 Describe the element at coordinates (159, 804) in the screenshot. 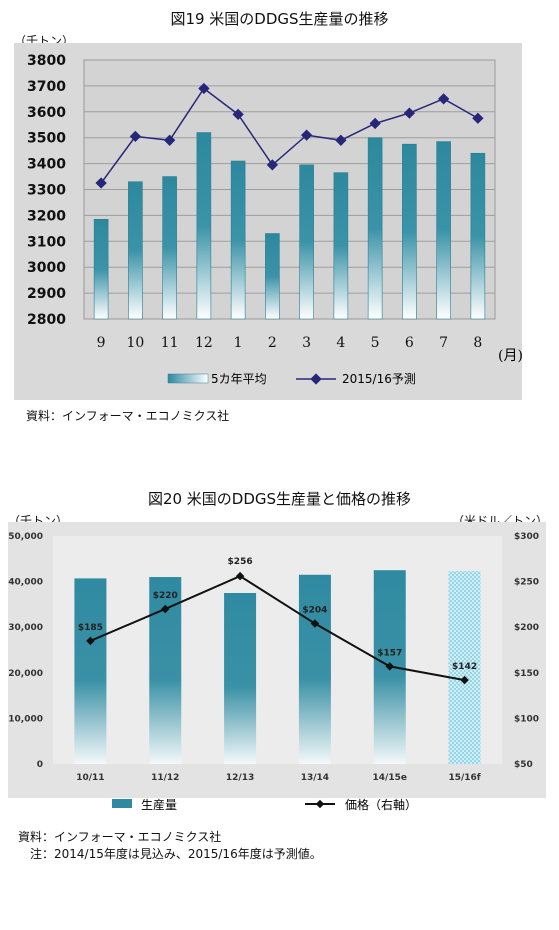

I see `fig20-legend-bar-label: 生産量` at that location.